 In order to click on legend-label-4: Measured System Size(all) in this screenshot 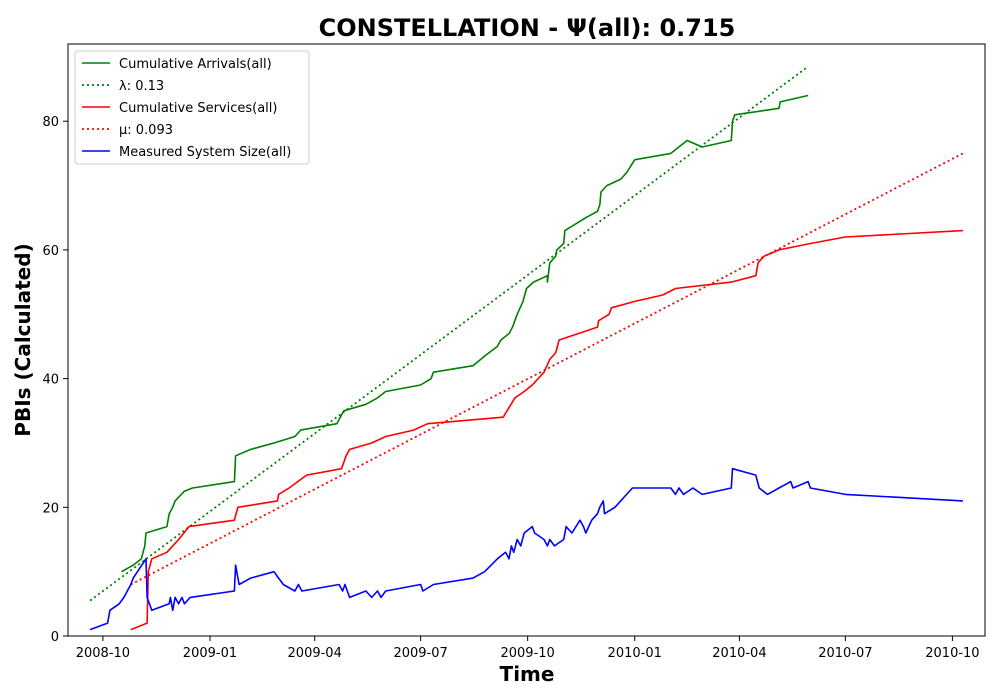, I will do `click(205, 152)`.